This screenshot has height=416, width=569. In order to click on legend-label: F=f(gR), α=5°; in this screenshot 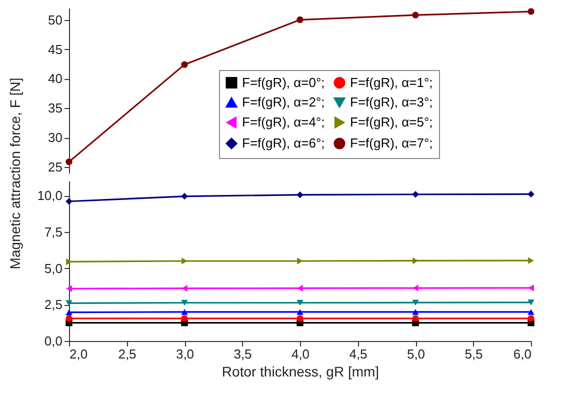, I will do `click(391, 122)`.